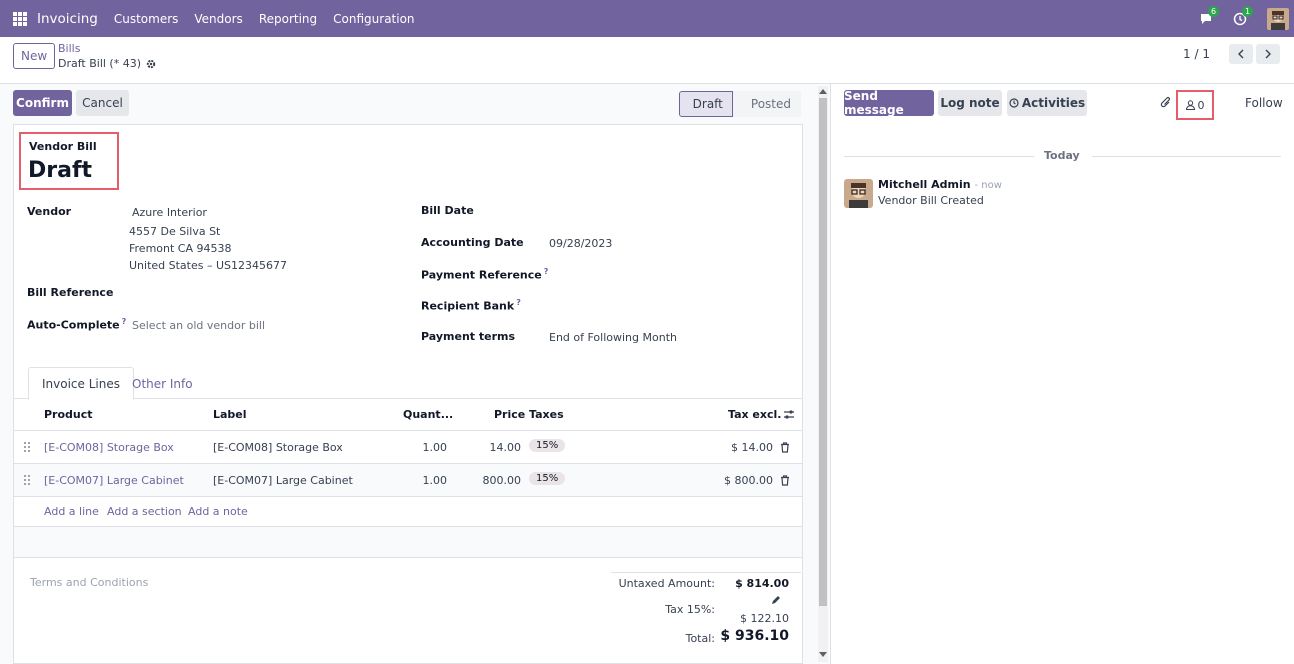  I want to click on menu-customers: Customers, so click(146, 18).